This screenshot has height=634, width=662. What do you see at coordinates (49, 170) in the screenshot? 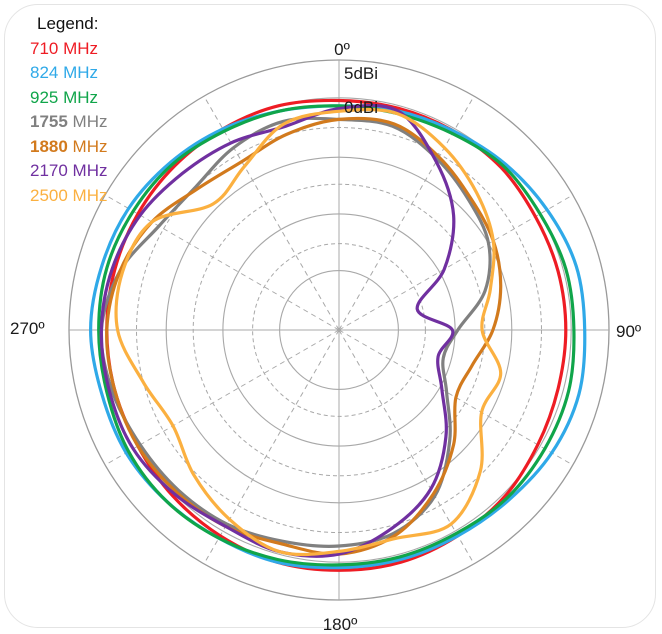
I see `legend-item-frequency: 2170` at bounding box center [49, 170].